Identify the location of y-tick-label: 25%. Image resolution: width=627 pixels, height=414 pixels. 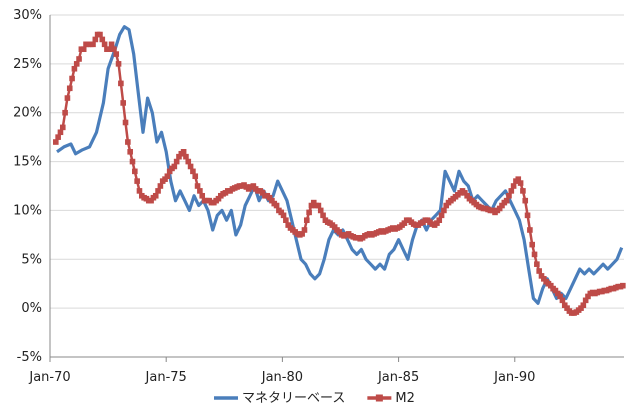
(27, 64).